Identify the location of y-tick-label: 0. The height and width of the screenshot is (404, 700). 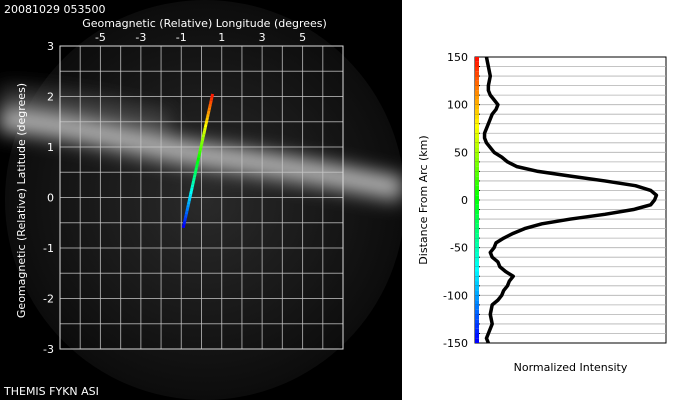
(50, 198).